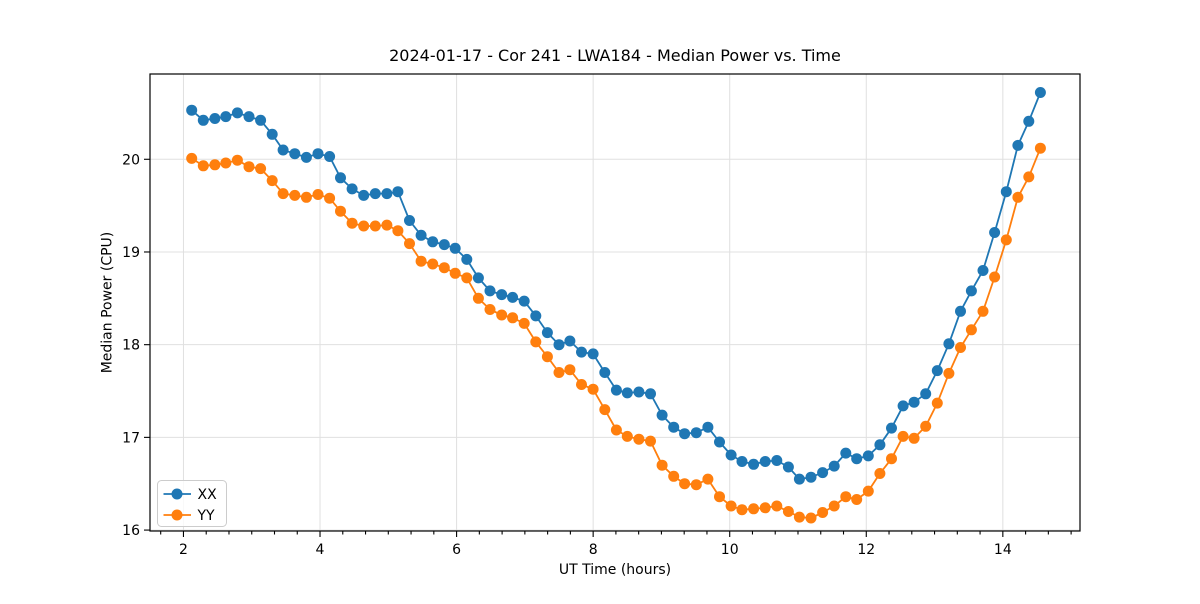  Describe the element at coordinates (192, 503) in the screenshot. I see `legend: XX YY` at that location.